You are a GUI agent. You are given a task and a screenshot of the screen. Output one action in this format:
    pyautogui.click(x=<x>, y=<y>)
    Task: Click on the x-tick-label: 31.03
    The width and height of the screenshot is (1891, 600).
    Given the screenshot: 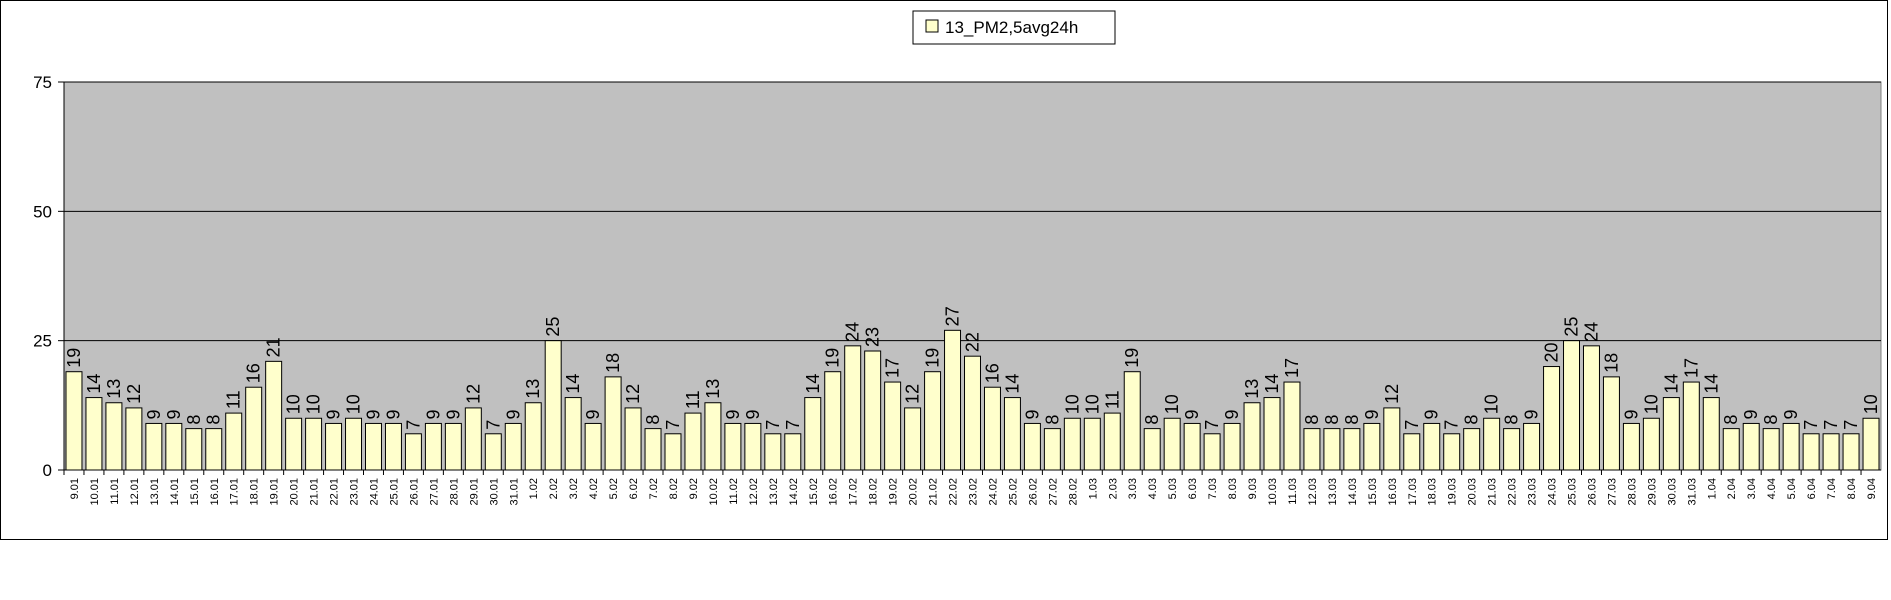 What is the action you would take?
    pyautogui.click(x=1692, y=492)
    